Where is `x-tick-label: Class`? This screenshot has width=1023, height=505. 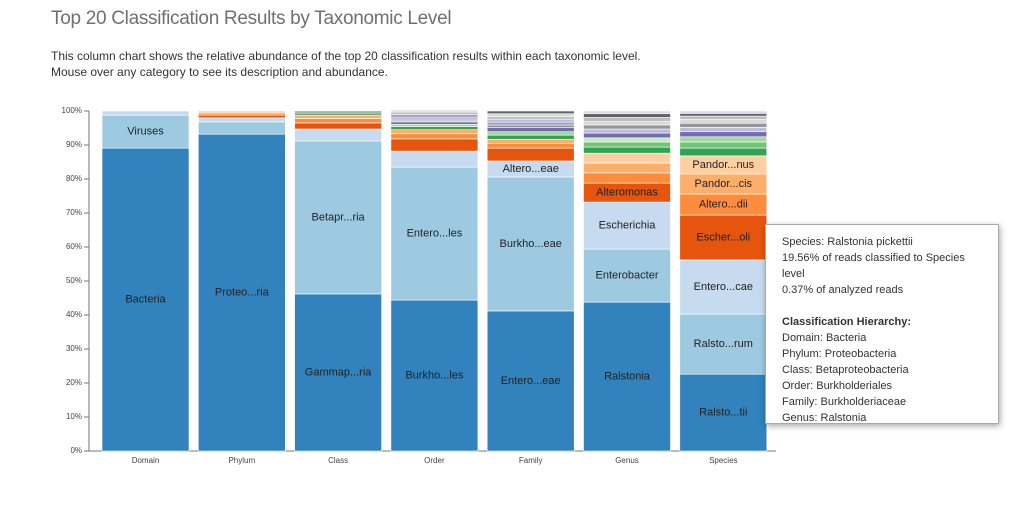 x-tick-label: Class is located at coordinates (338, 460).